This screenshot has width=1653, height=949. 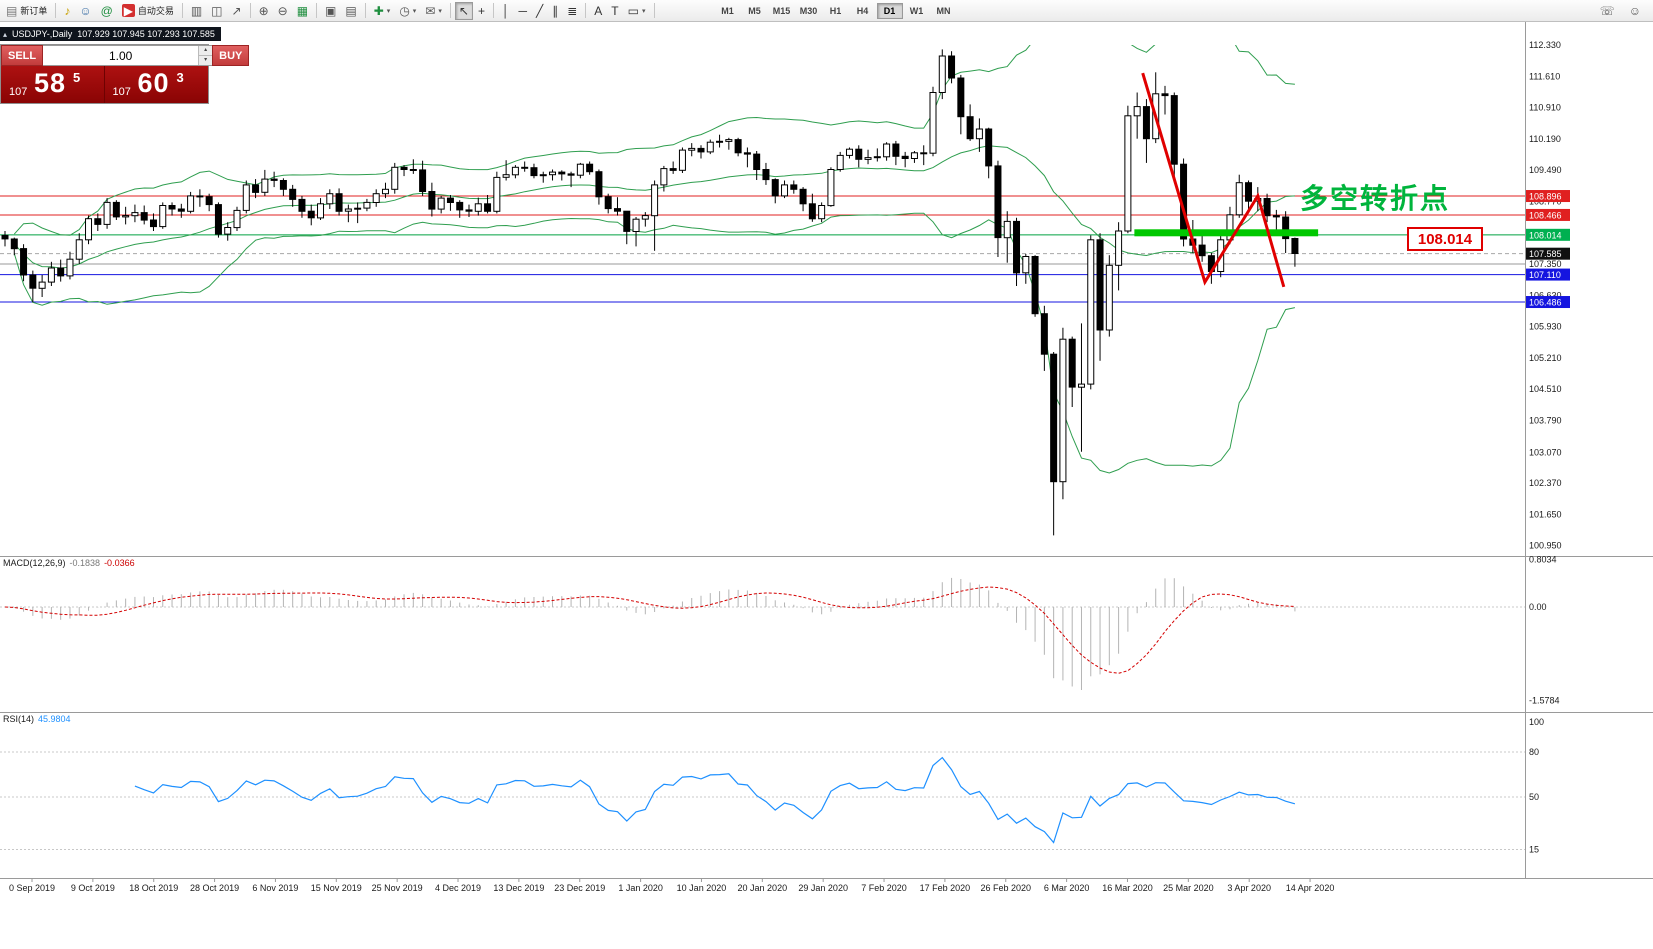 What do you see at coordinates (237, 11) in the screenshot?
I see `line-chart-button: ↗` at bounding box center [237, 11].